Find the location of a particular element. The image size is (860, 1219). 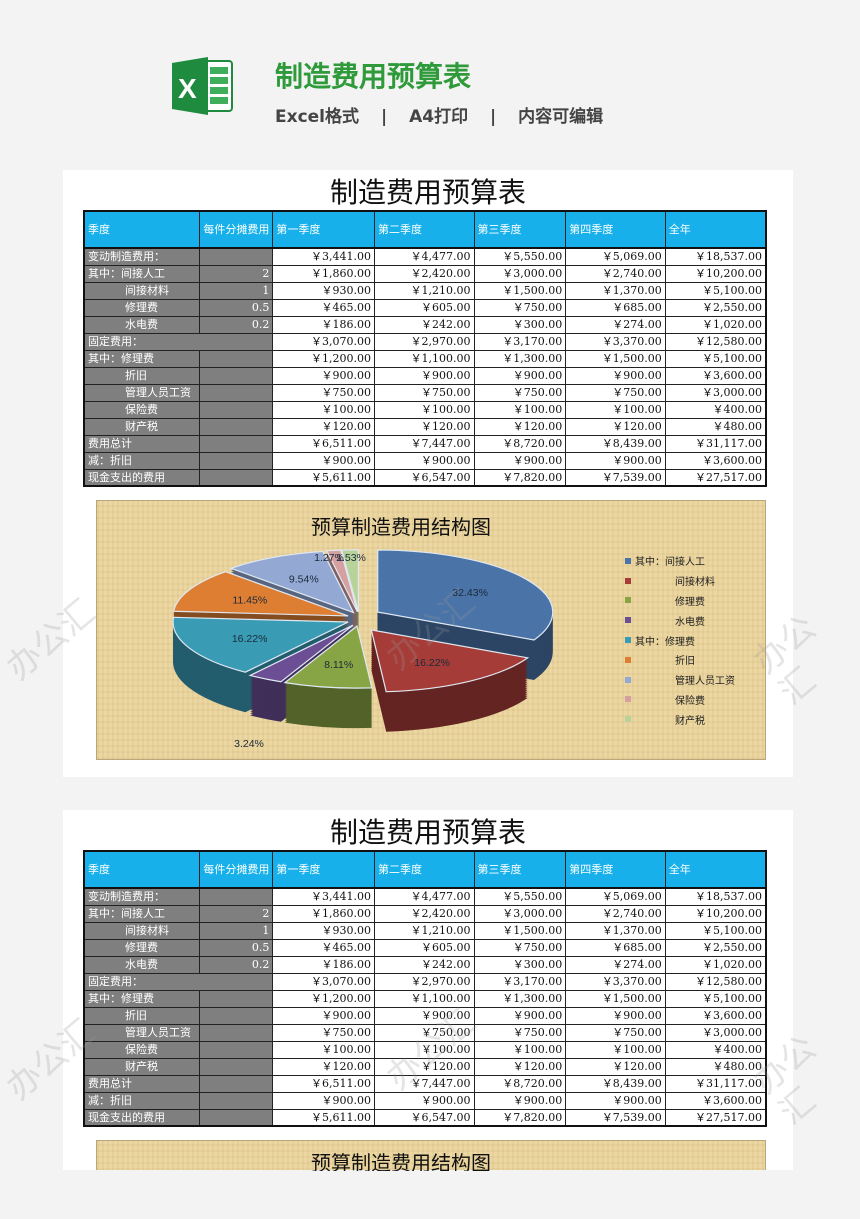

amount-cell: ￥7,539.00 is located at coordinates (615, 477).